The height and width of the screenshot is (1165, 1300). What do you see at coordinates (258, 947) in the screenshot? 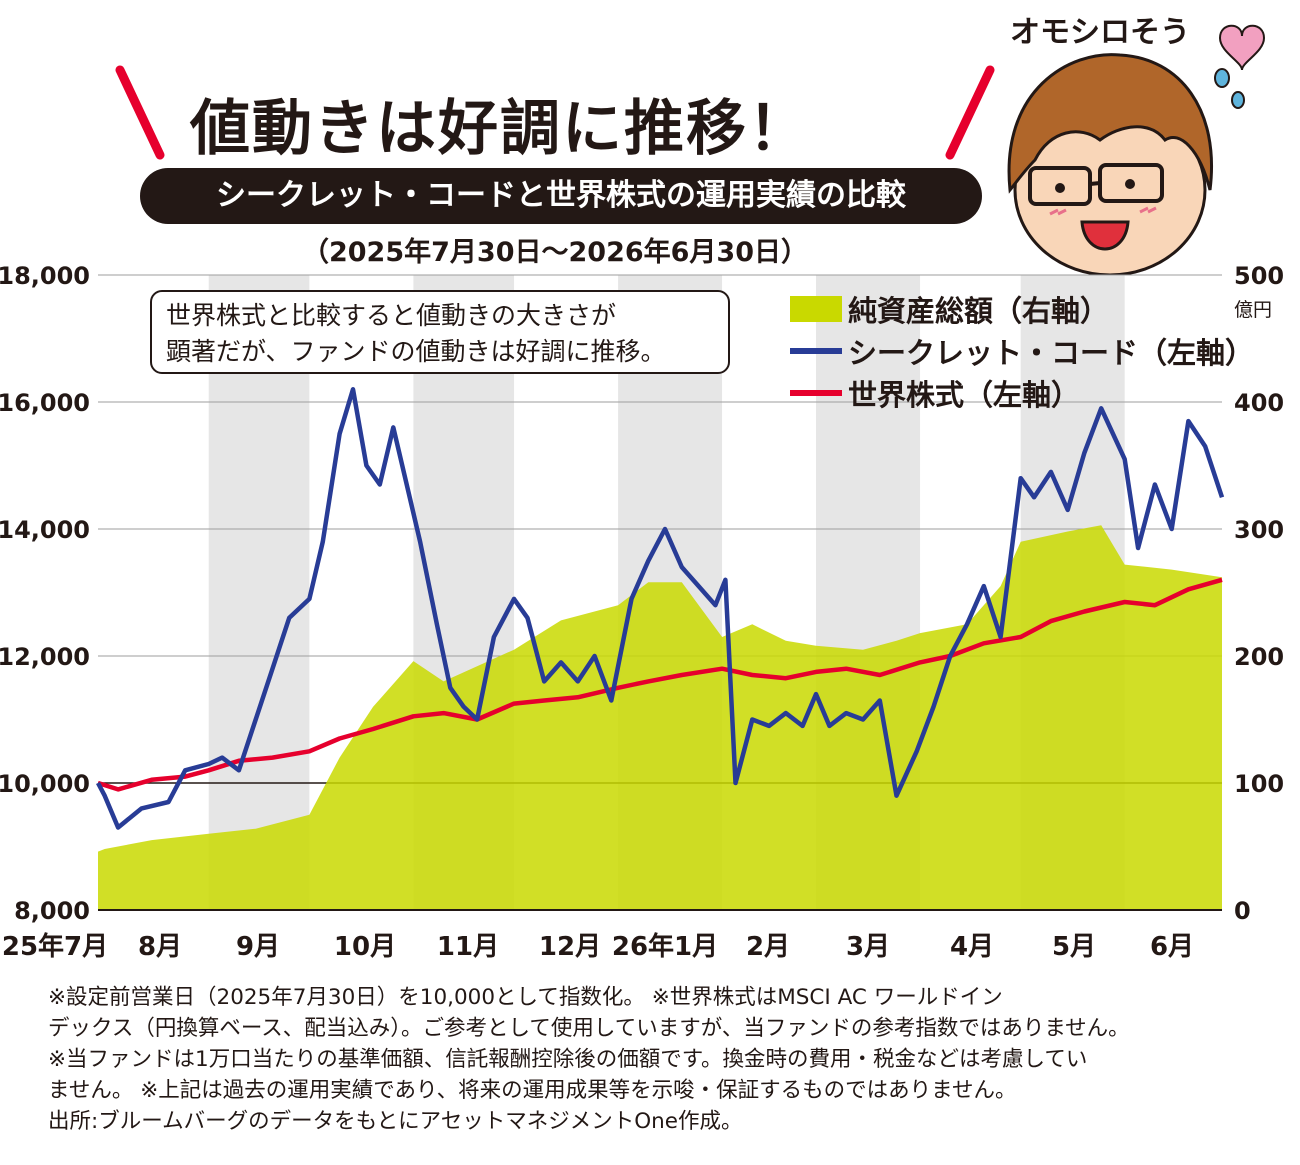
I see `x-tick-label: 9月` at bounding box center [258, 947].